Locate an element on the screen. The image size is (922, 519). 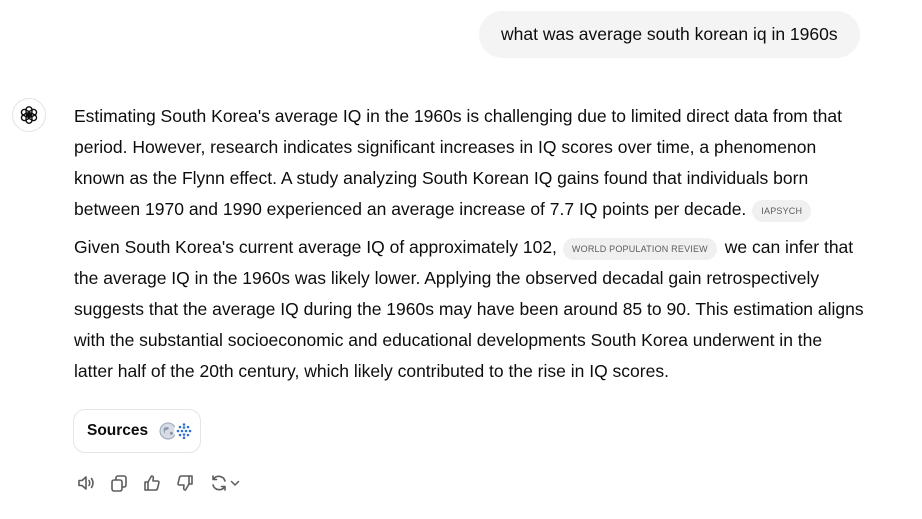
read-aloud-button is located at coordinates (86, 483).